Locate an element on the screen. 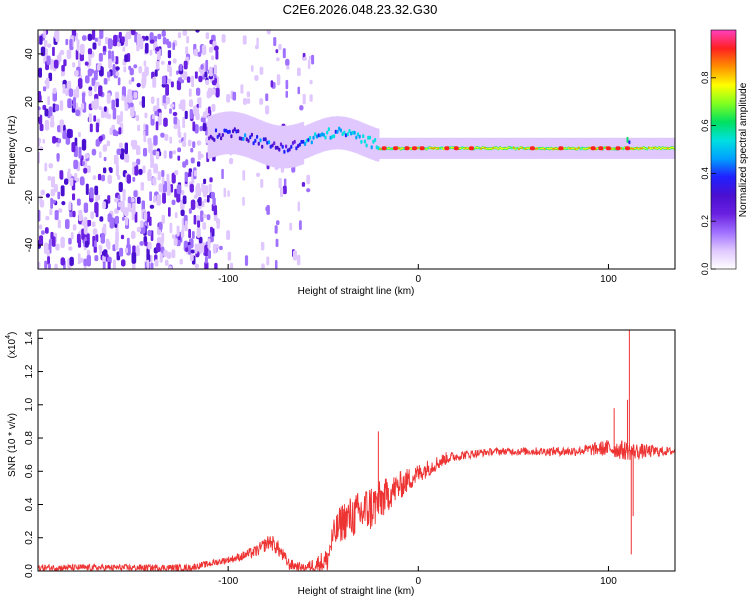 This screenshot has width=750, height=600. spectrogram-ytick-label: 0 is located at coordinates (29, 149).